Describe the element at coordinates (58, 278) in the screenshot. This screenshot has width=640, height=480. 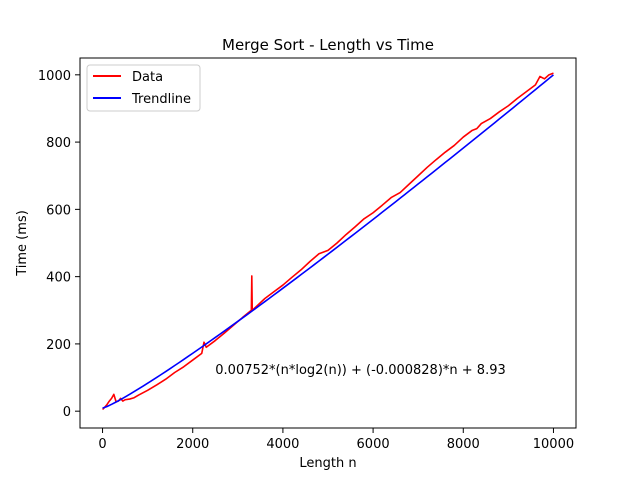
I see `y-tick-label: 400` at that location.